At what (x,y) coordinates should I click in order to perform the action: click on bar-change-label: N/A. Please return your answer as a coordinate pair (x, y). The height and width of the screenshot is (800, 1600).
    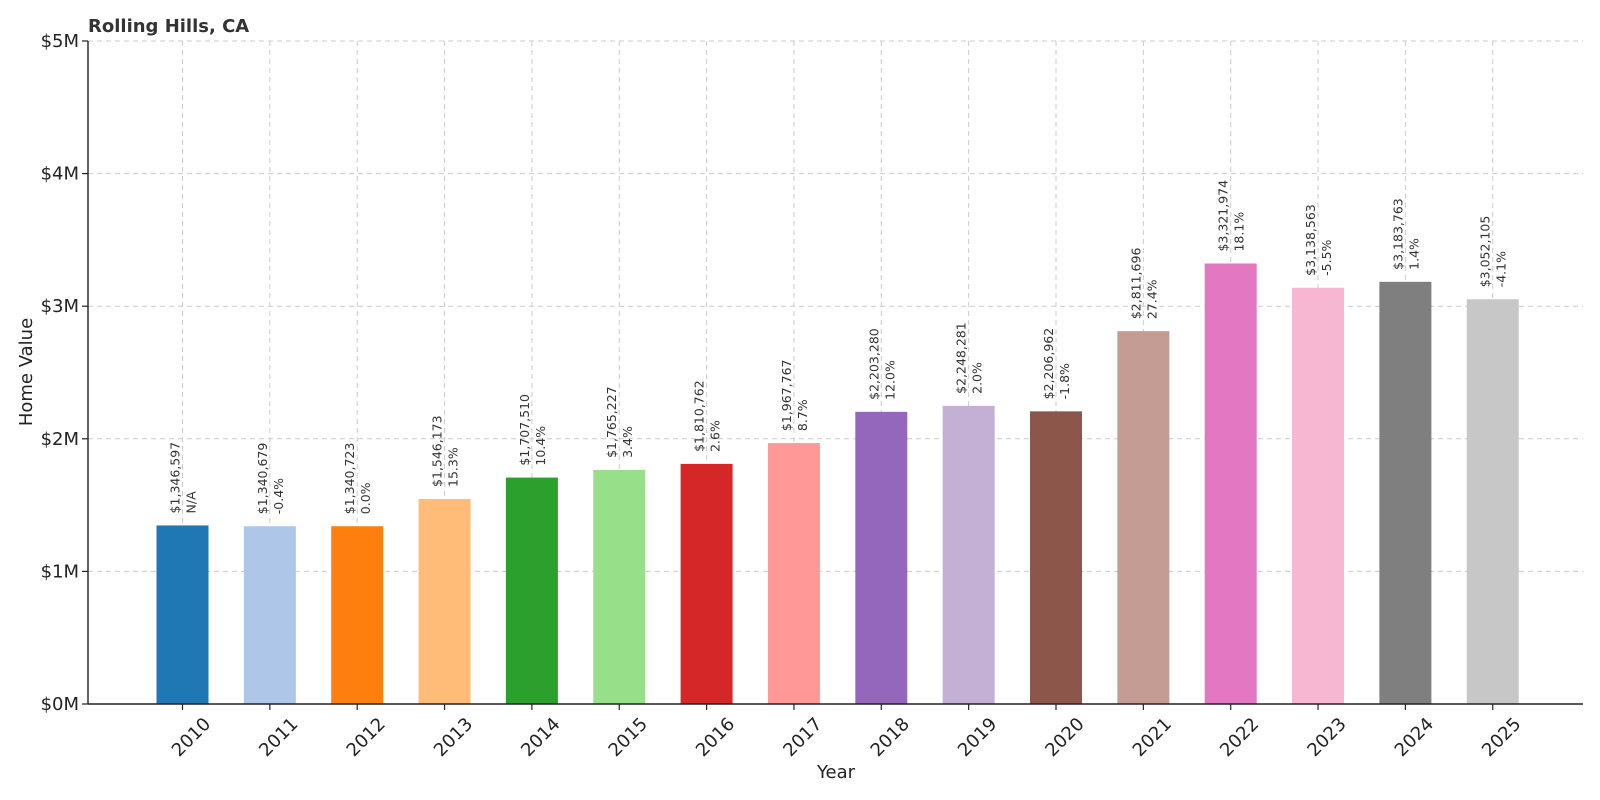
    Looking at the image, I should click on (191, 502).